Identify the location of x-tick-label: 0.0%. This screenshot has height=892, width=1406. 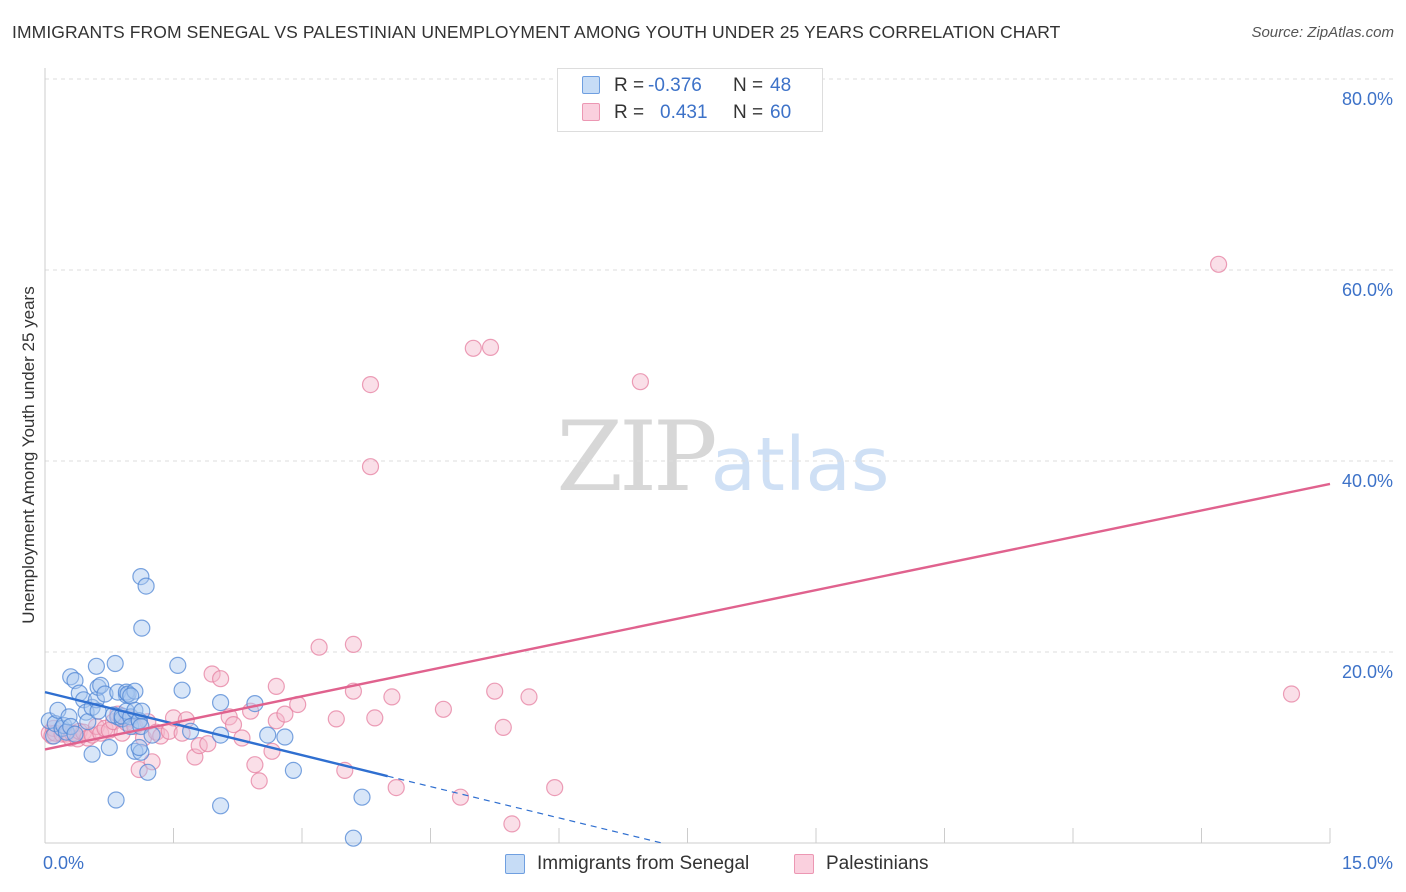
(63, 863).